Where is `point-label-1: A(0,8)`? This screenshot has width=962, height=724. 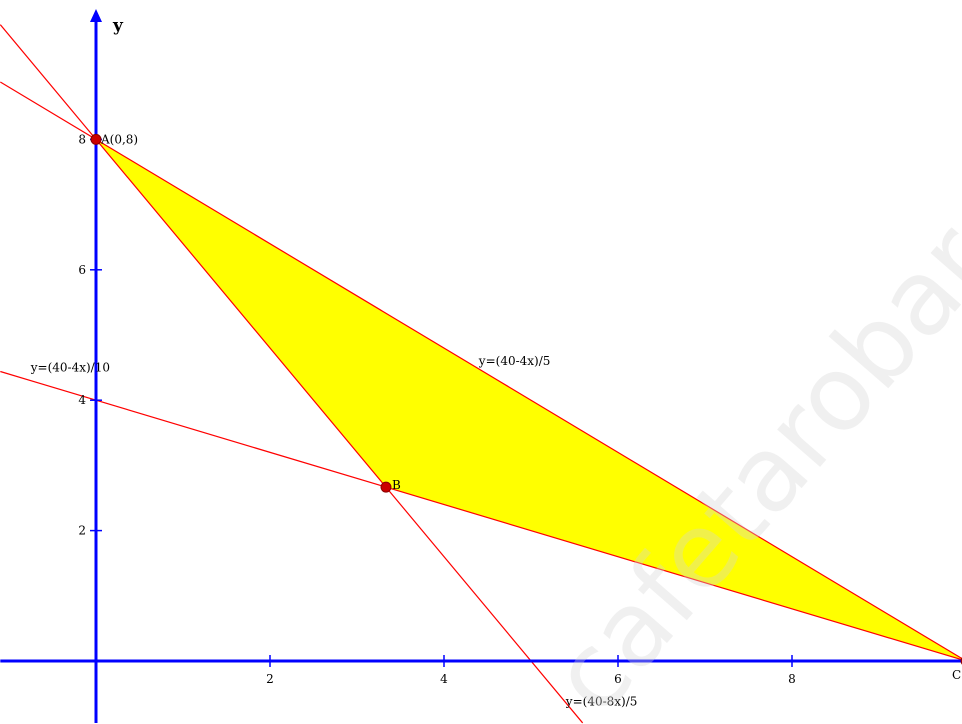
point-label-1: A(0,8) is located at coordinates (119, 139).